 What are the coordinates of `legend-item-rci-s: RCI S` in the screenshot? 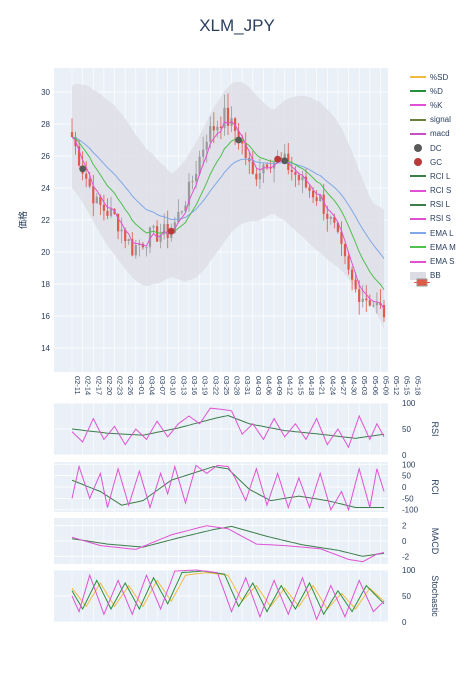 It's located at (433, 191).